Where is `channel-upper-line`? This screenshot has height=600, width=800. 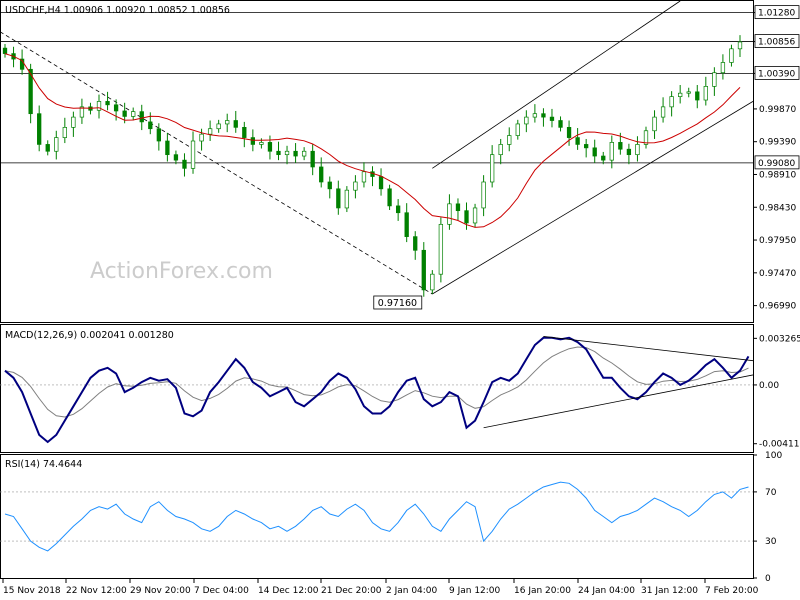
channel-upper-line is located at coordinates (556, 84).